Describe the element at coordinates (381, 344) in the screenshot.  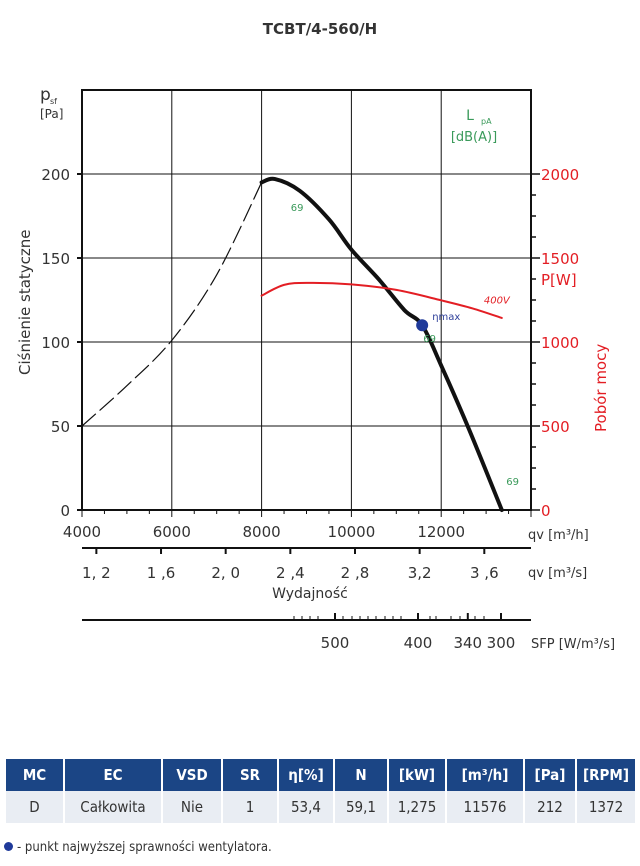
I see `series-pressure-line` at that location.